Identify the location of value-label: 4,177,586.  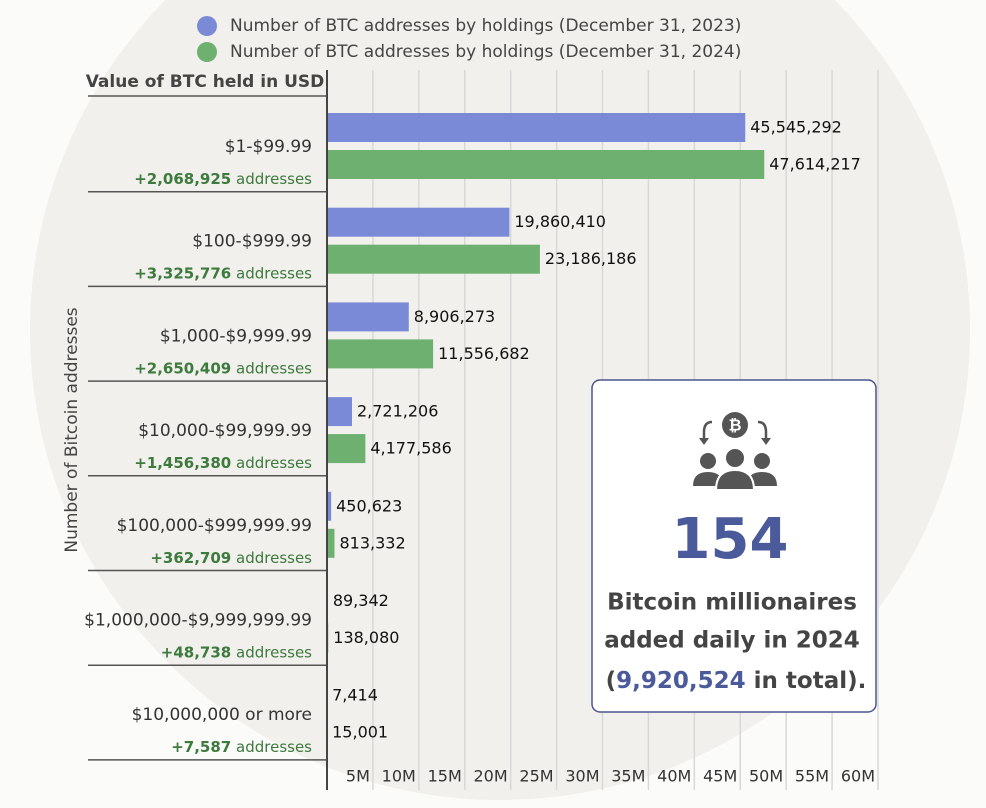
(410, 448).